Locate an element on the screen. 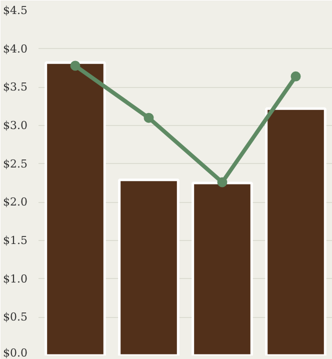 This screenshot has height=359, width=332. y-tick-label: $0.5 is located at coordinates (15, 317).